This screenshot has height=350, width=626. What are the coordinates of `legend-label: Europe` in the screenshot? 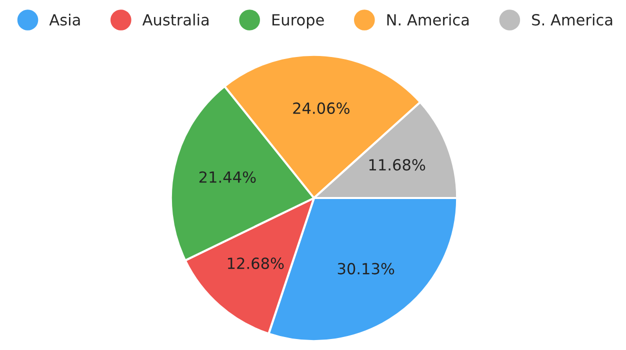 It's located at (298, 21).